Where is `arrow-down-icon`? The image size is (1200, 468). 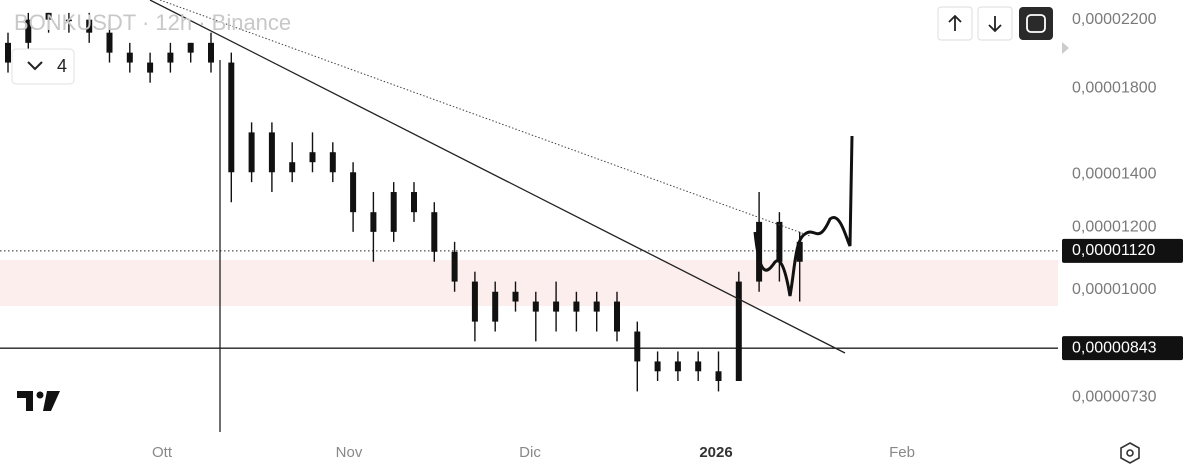 arrow-down-icon is located at coordinates (995, 24).